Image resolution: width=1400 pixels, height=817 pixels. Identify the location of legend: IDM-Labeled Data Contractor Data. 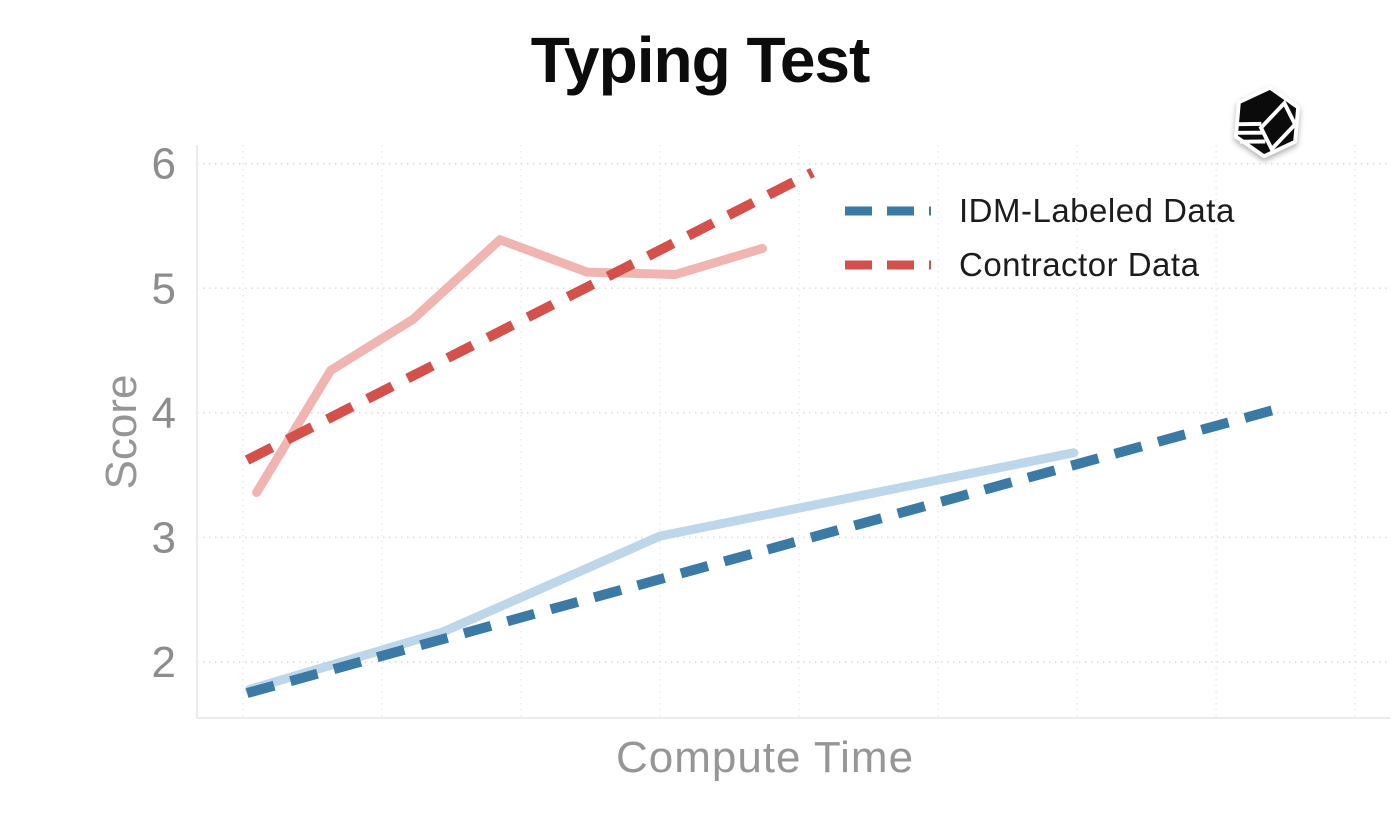
(1040, 238).